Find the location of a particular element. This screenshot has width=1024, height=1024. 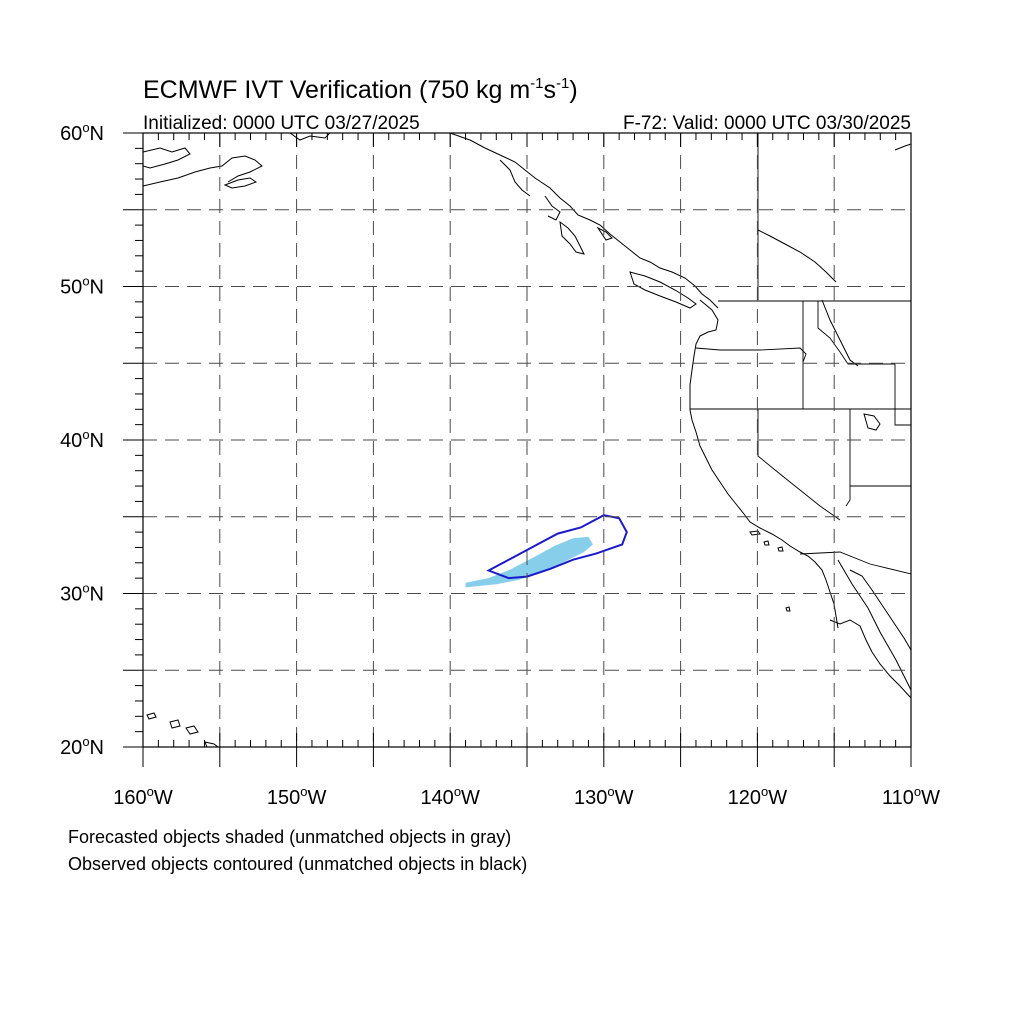

longitude-label: 140oW is located at coordinates (450, 796).